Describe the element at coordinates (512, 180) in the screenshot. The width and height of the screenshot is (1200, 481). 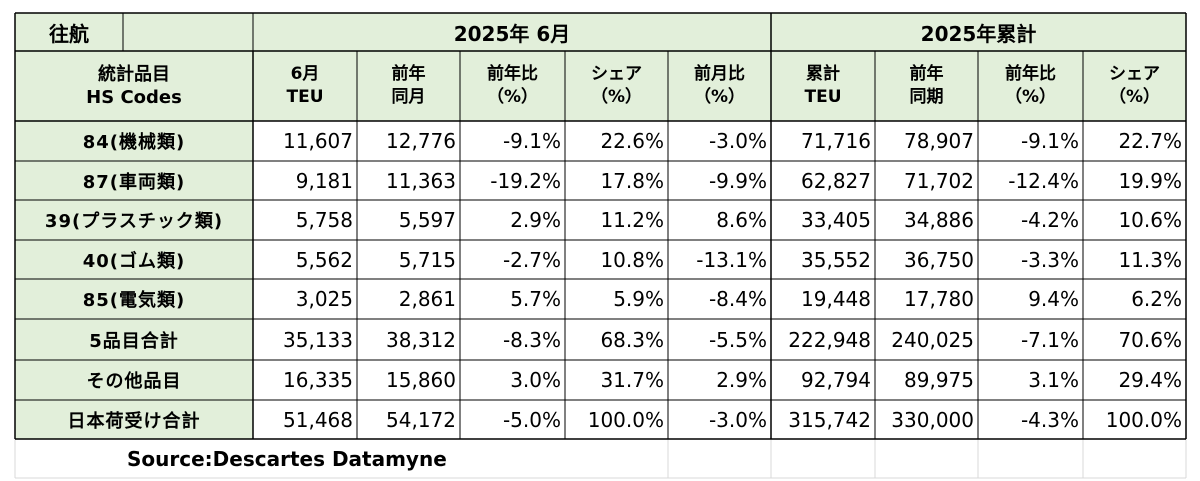
I see `table-cell: -19.2%` at that location.